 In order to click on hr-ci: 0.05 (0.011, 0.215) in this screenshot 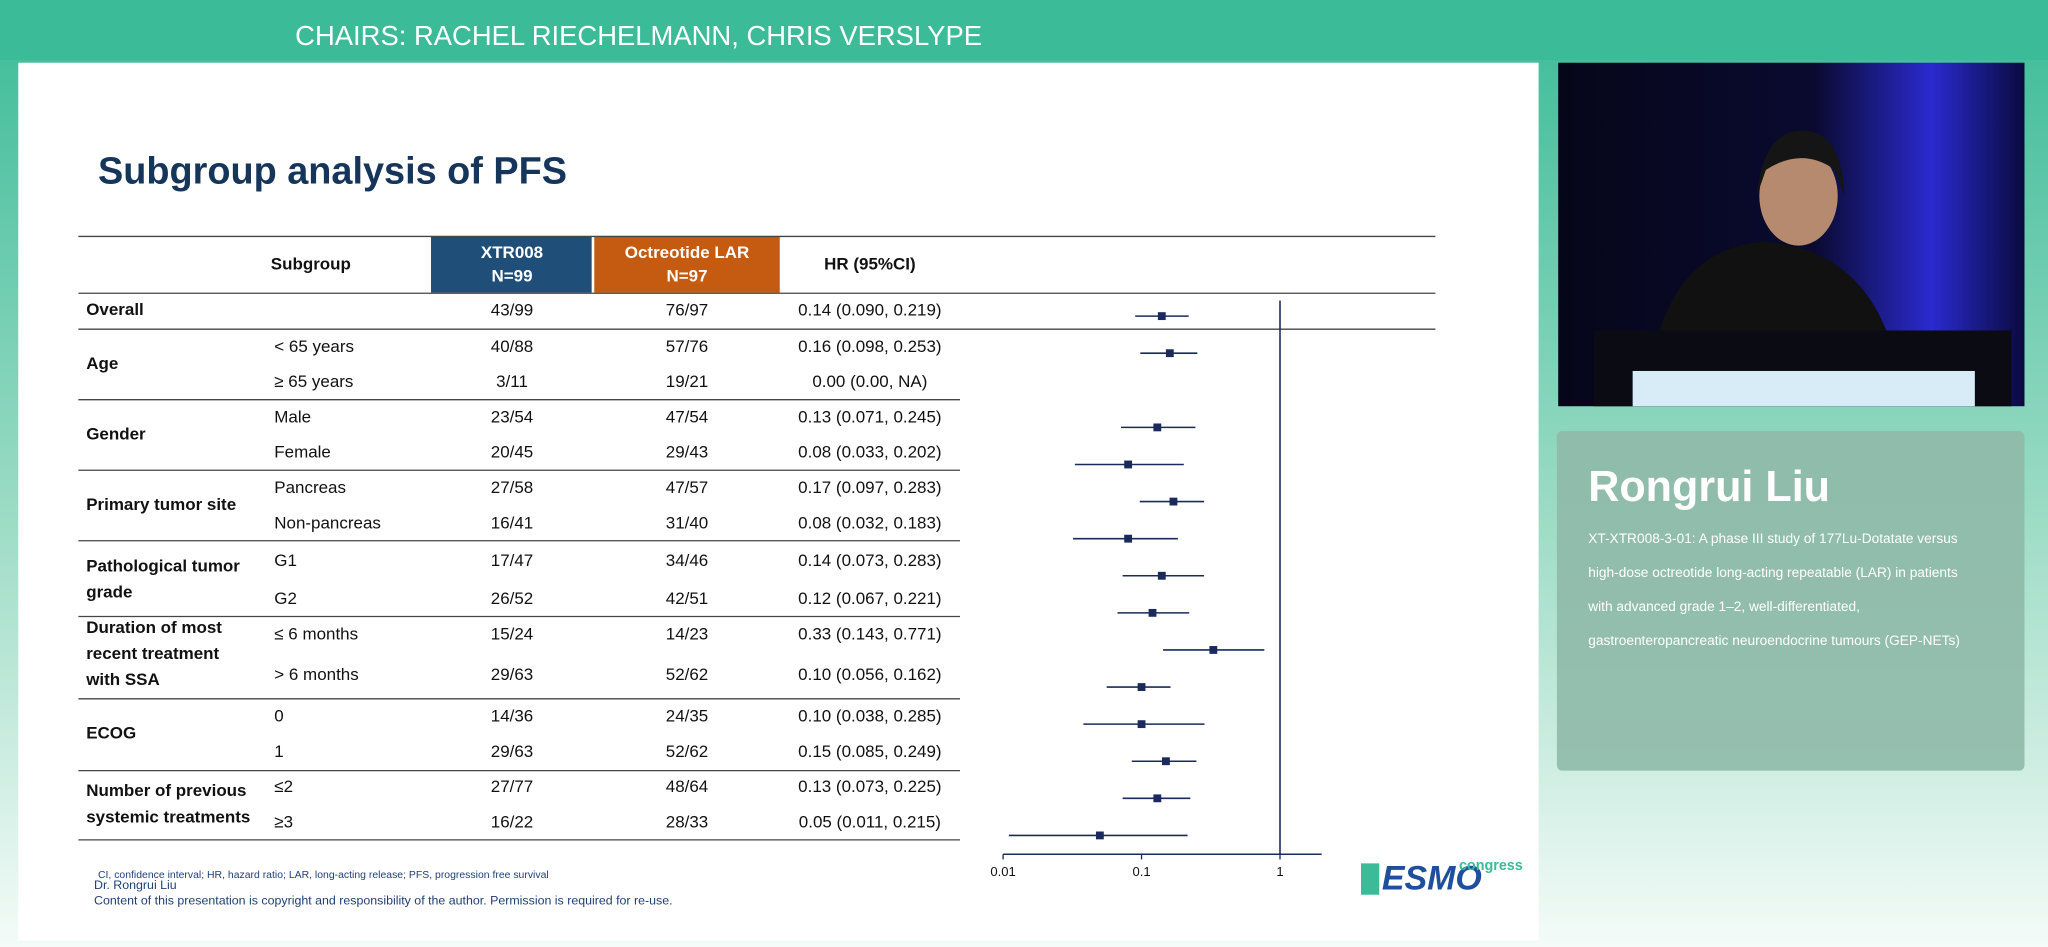, I will do `click(870, 821)`.